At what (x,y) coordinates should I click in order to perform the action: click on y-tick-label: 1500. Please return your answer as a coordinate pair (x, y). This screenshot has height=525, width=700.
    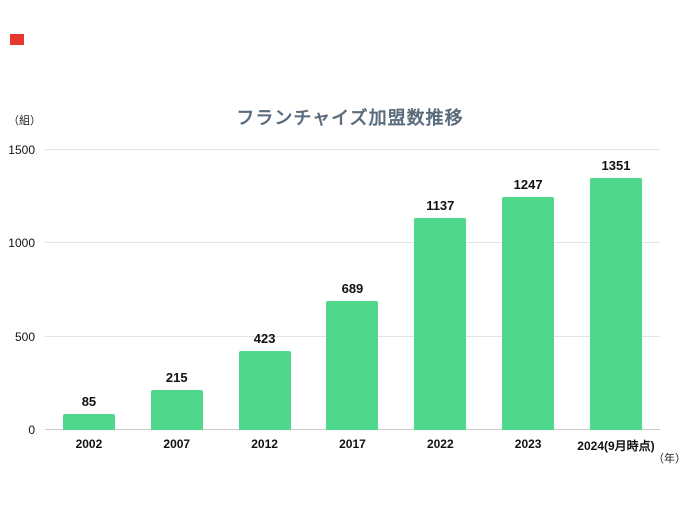
    Looking at the image, I should click on (21, 150).